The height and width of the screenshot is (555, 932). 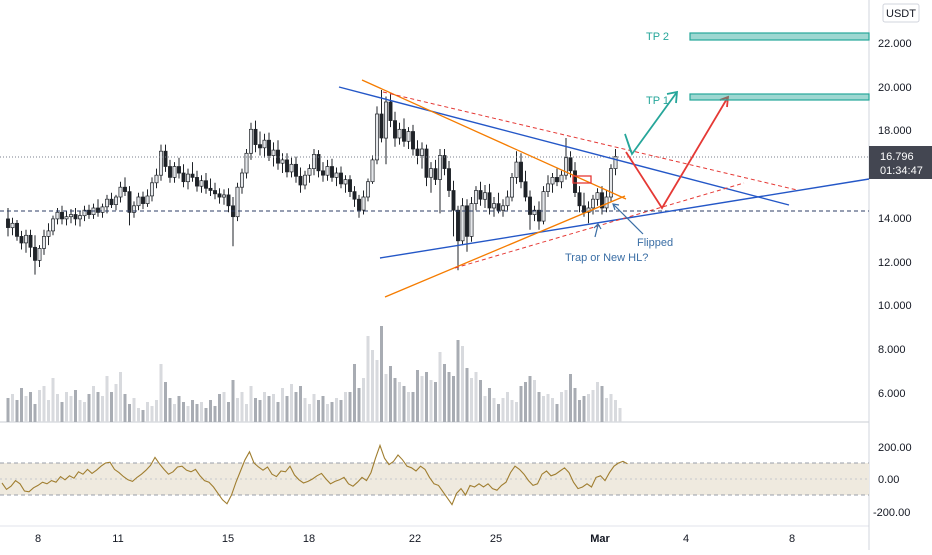 What do you see at coordinates (686, 539) in the screenshot?
I see `time-tick: 4` at bounding box center [686, 539].